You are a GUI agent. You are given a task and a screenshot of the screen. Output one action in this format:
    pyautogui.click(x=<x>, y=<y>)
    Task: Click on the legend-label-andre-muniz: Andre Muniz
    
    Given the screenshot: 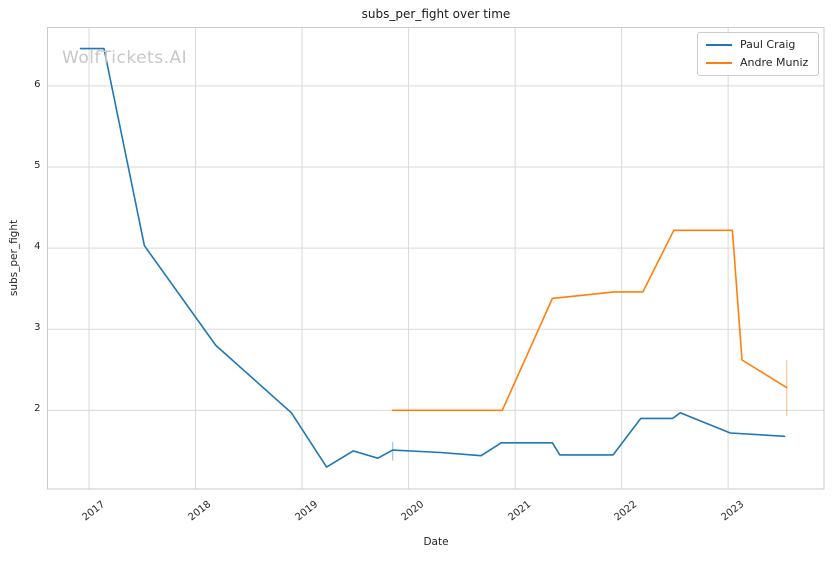 What is the action you would take?
    pyautogui.click(x=774, y=62)
    